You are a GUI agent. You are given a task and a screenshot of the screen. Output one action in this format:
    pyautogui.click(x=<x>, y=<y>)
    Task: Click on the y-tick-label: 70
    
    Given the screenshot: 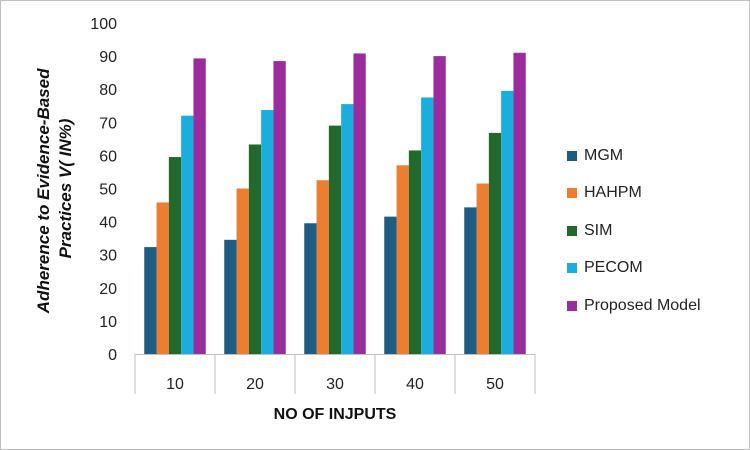 What is the action you would take?
    pyautogui.click(x=108, y=123)
    